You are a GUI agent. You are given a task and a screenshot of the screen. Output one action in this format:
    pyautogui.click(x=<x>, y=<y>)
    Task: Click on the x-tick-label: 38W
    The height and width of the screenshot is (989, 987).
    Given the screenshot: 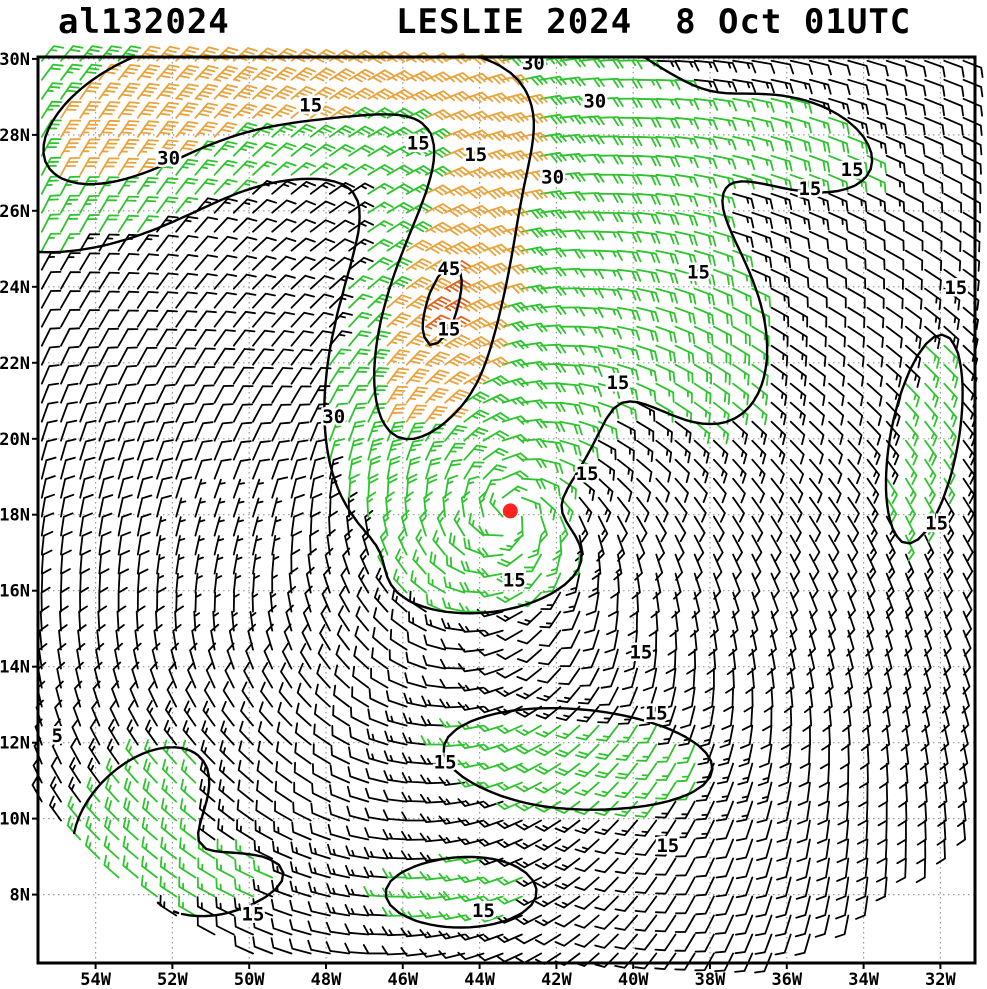 What is the action you would take?
    pyautogui.click(x=710, y=979)
    